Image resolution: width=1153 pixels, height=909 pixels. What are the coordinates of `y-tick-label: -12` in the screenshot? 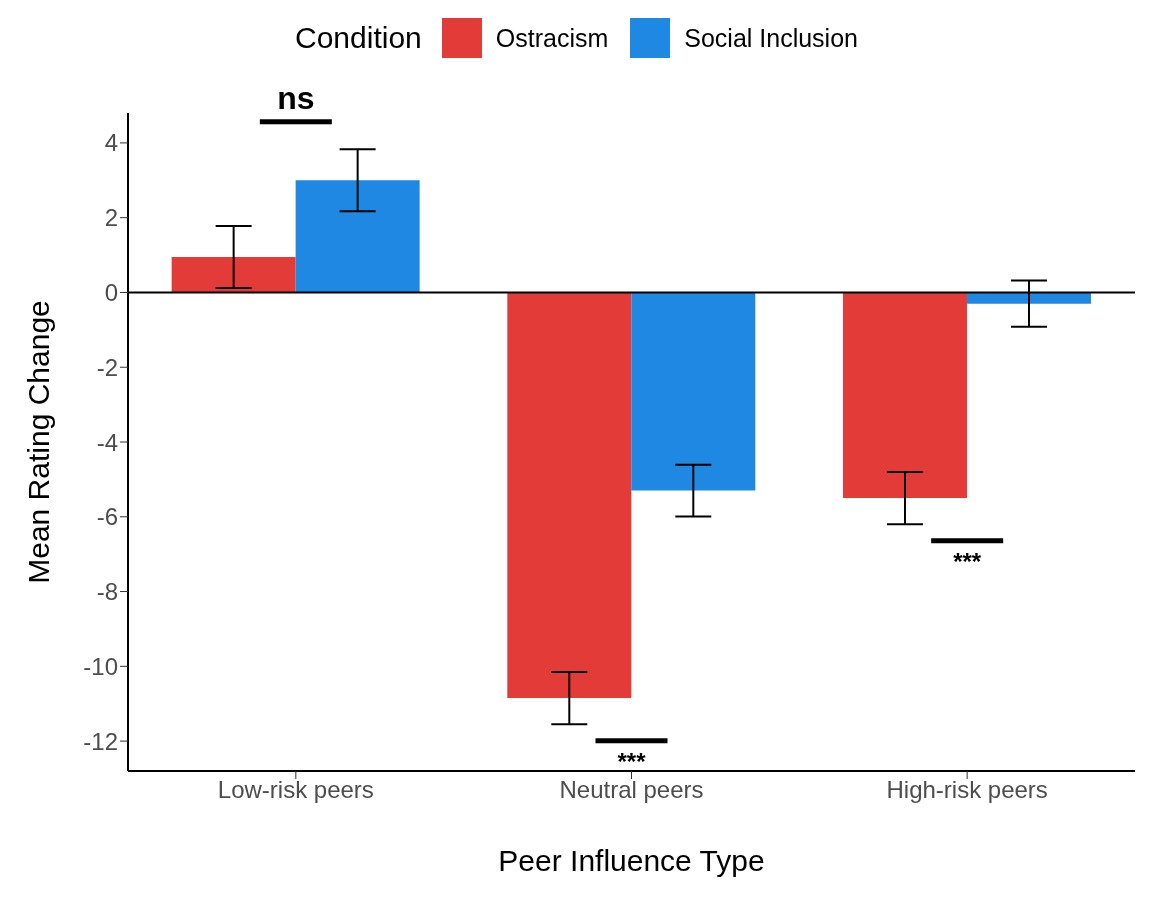 It's located at (100, 741).